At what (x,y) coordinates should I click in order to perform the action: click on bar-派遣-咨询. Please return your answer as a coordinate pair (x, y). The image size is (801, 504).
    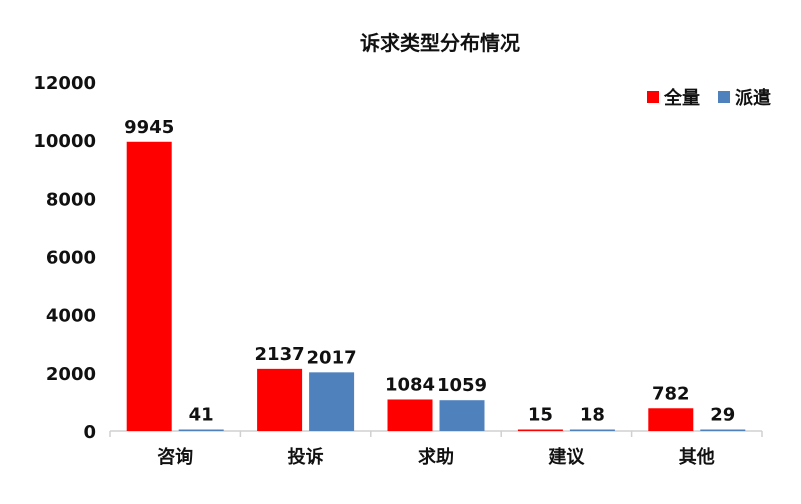
    Looking at the image, I should click on (201, 430).